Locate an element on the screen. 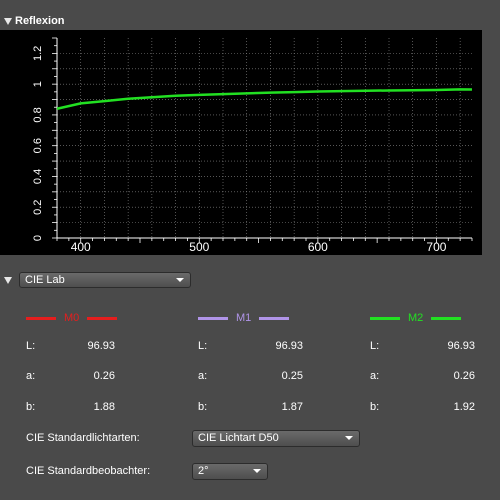 Image resolution: width=500 pixels, height=500 pixels. y-tick-label: 0.2 is located at coordinates (38, 207).